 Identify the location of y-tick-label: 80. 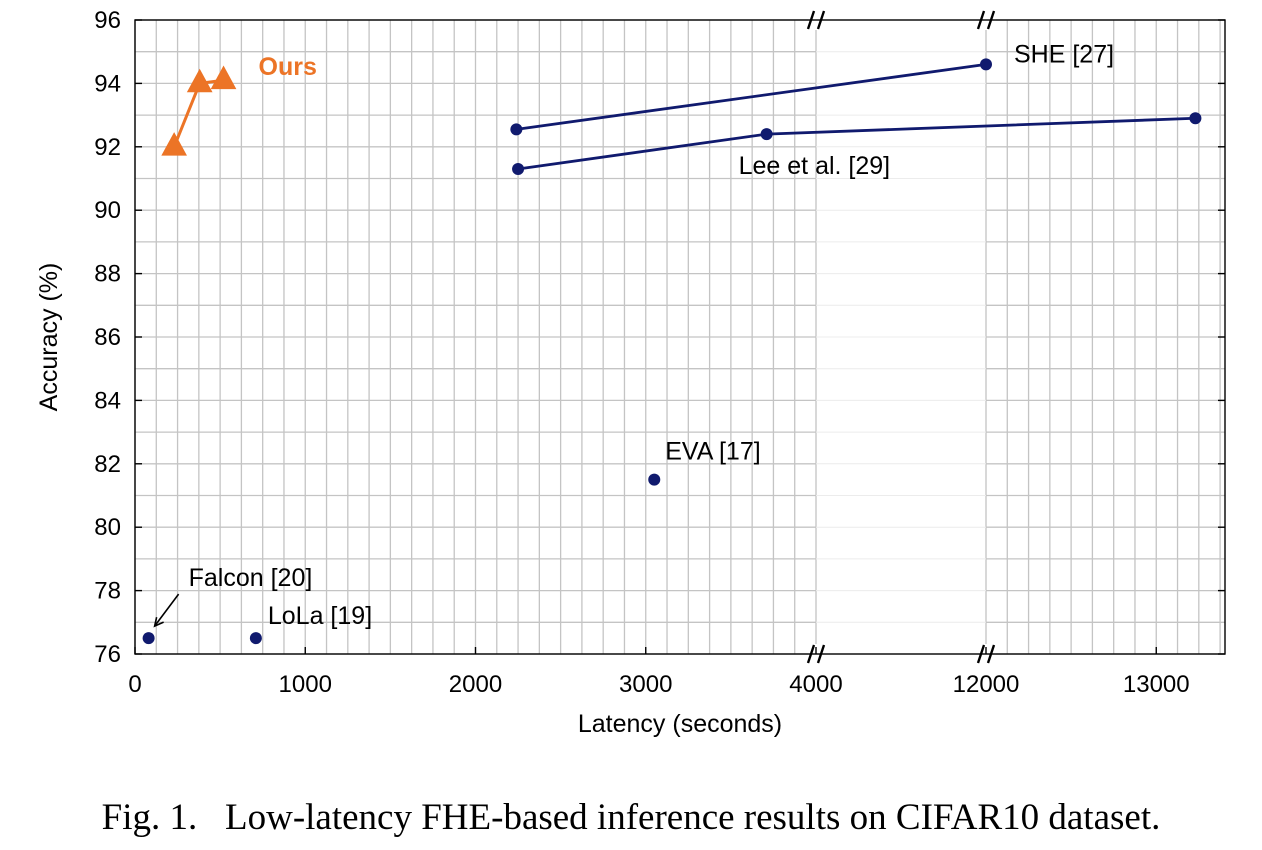
(107, 527).